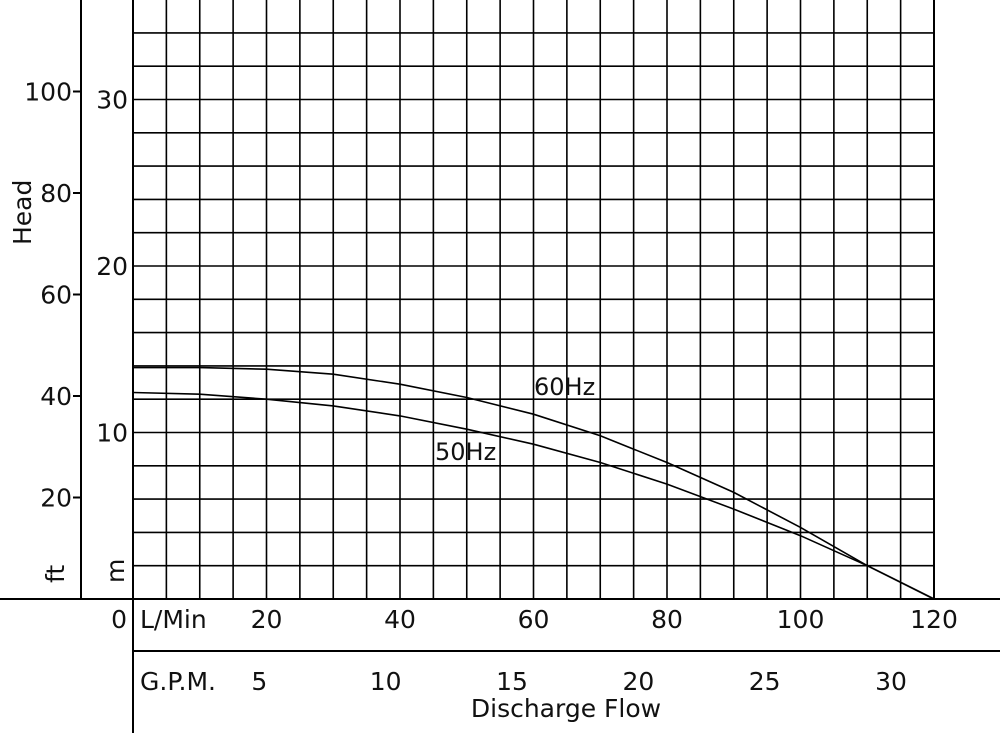 The height and width of the screenshot is (733, 1000). Describe the element at coordinates (112, 433) in the screenshot. I see `y-tick-label-m: 10` at that location.